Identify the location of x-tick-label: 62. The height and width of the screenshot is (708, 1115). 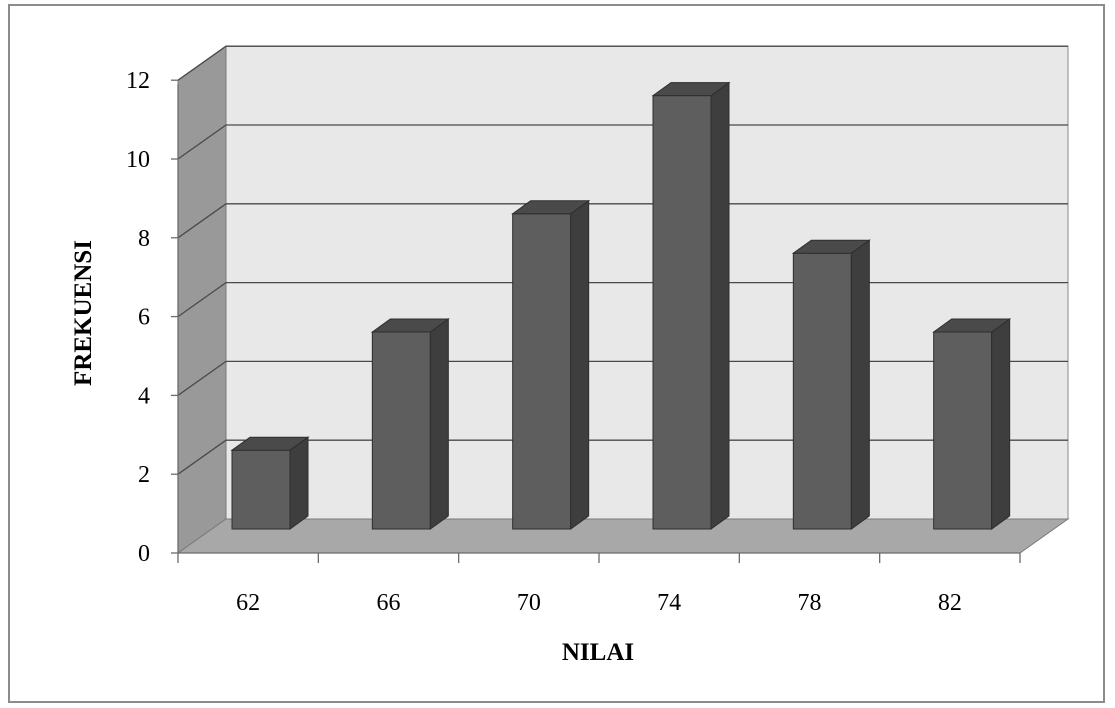
(248, 603).